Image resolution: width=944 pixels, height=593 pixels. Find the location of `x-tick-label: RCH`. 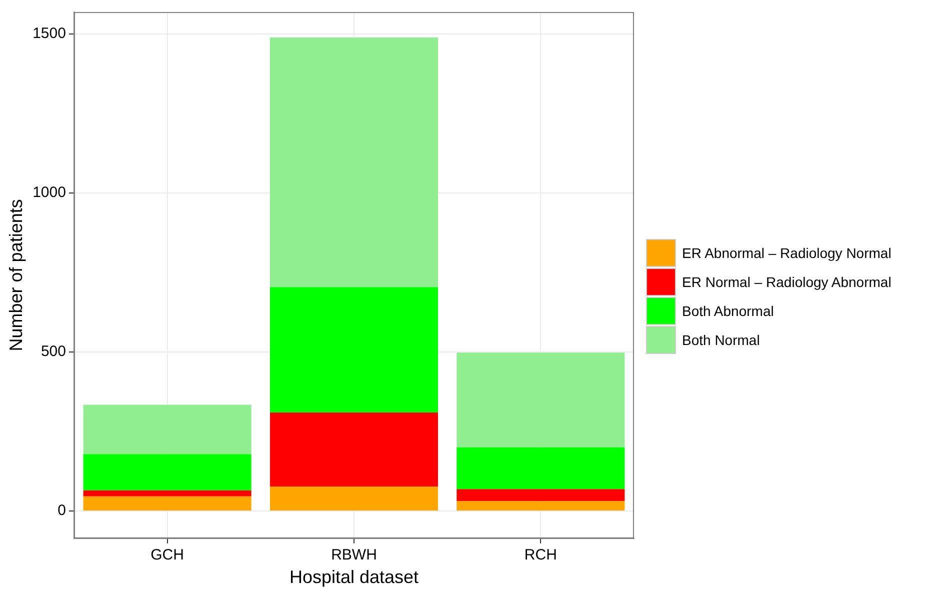

x-tick-label: RCH is located at coordinates (540, 555).